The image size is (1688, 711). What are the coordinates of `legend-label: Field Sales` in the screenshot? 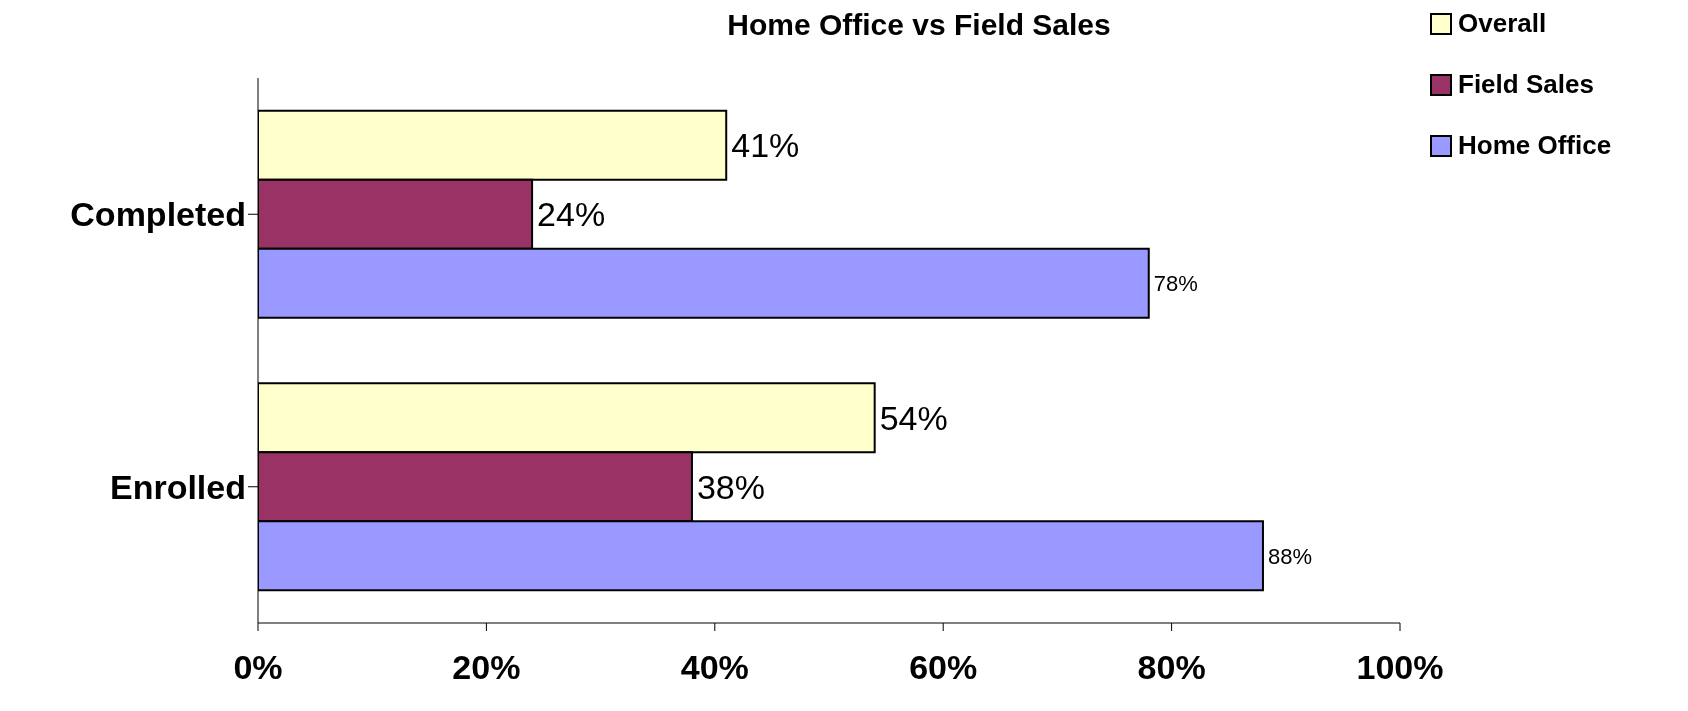 It's located at (1526, 84).